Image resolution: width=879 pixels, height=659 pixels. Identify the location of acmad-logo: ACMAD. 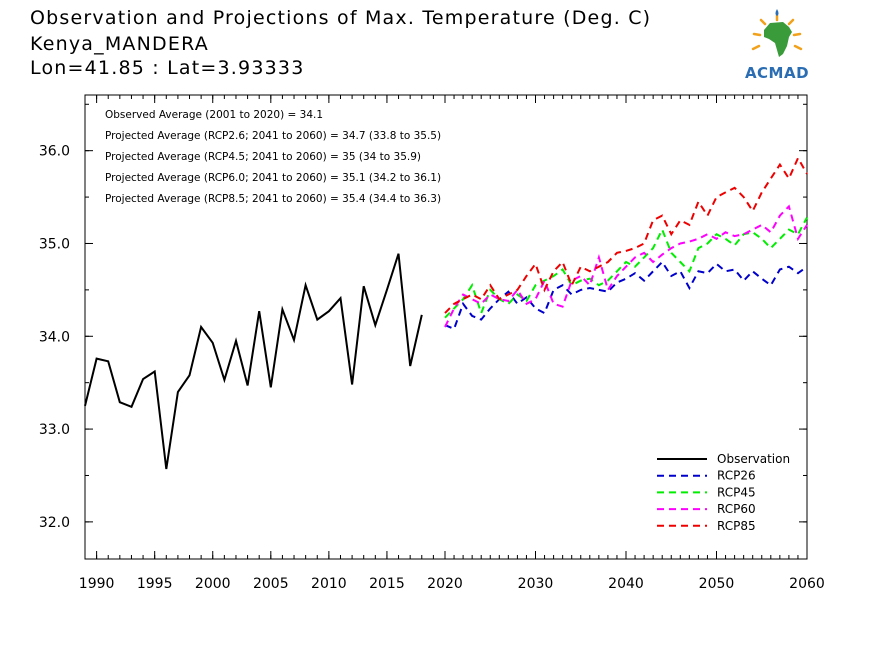
(777, 46).